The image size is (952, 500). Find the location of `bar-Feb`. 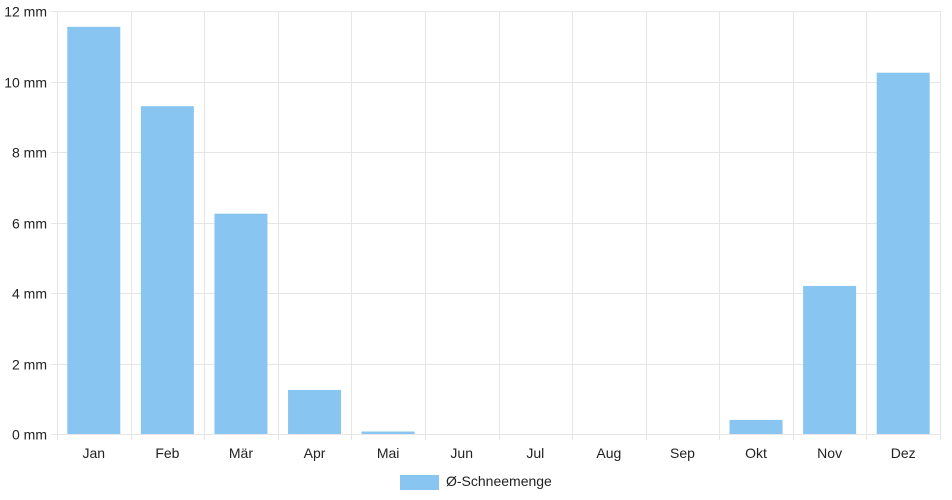

bar-Feb is located at coordinates (167, 270).